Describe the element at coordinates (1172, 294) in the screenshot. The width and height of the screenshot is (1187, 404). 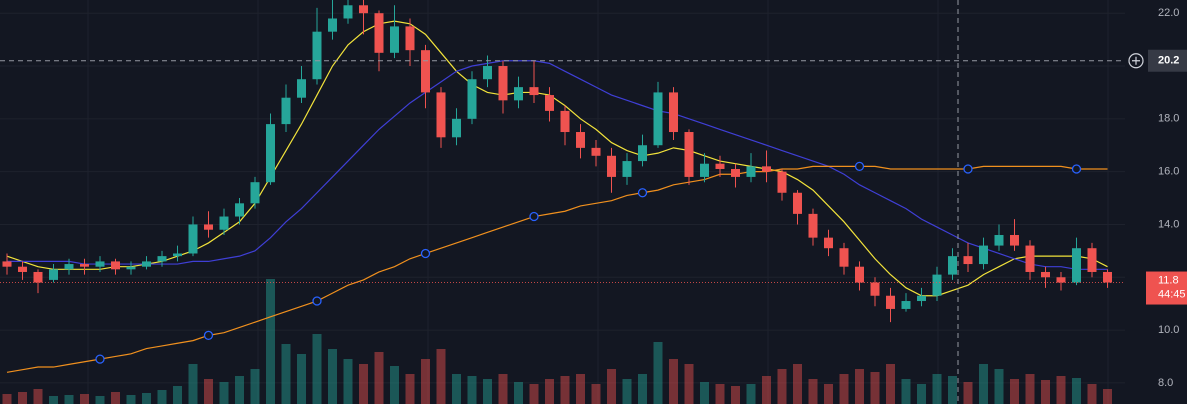
I see `countdown-label: 44:45` at that location.